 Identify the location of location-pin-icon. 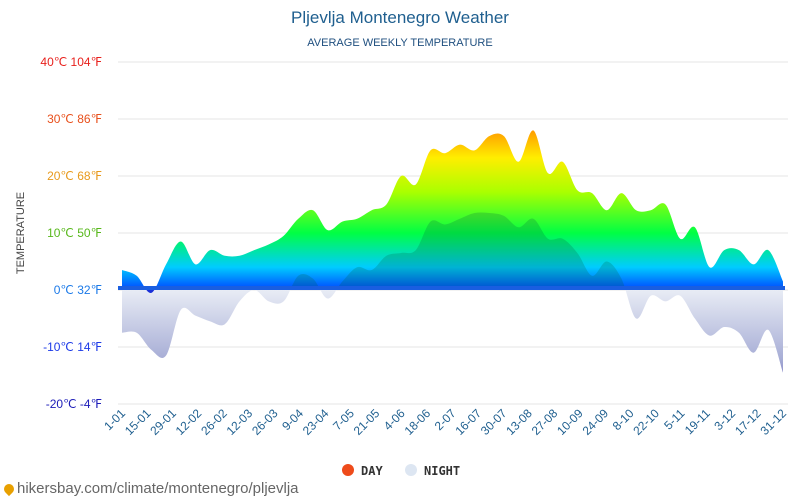
(9, 489).